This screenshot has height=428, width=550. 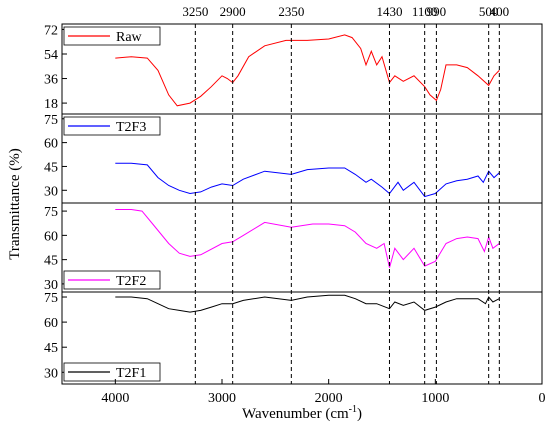 I want to click on x-tick-label: 3000, so click(x=222, y=398).